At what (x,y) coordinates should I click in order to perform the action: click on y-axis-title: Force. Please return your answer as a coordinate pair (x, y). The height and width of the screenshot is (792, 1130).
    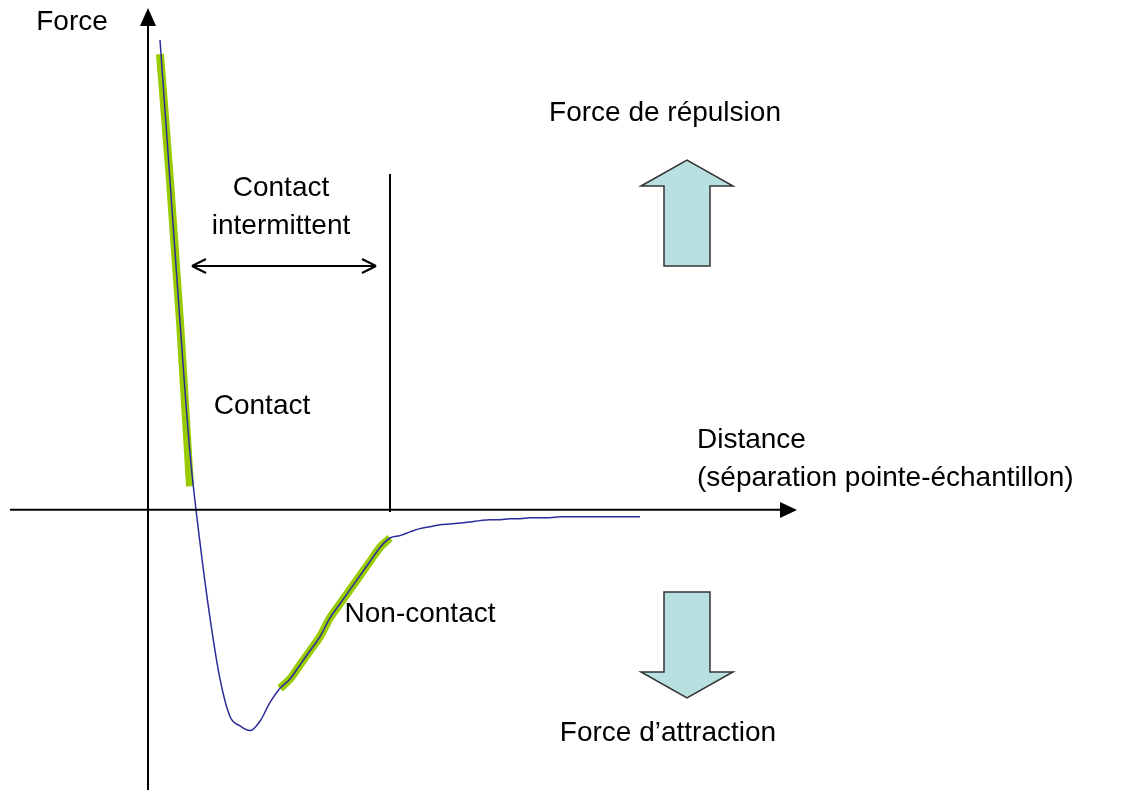
    Looking at the image, I should click on (72, 20).